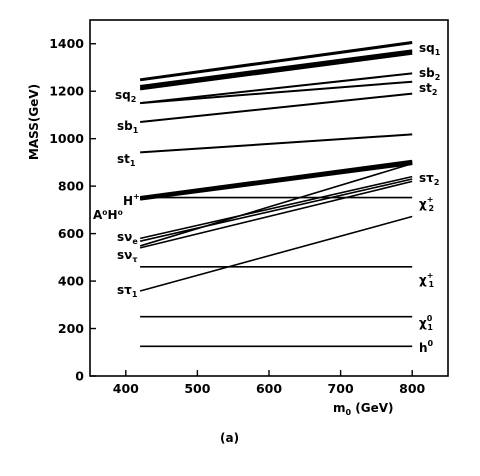 Image resolution: width=480 pixels, height=476 pixels. I want to click on y-axis-title: MASS(GeV), so click(34, 122).